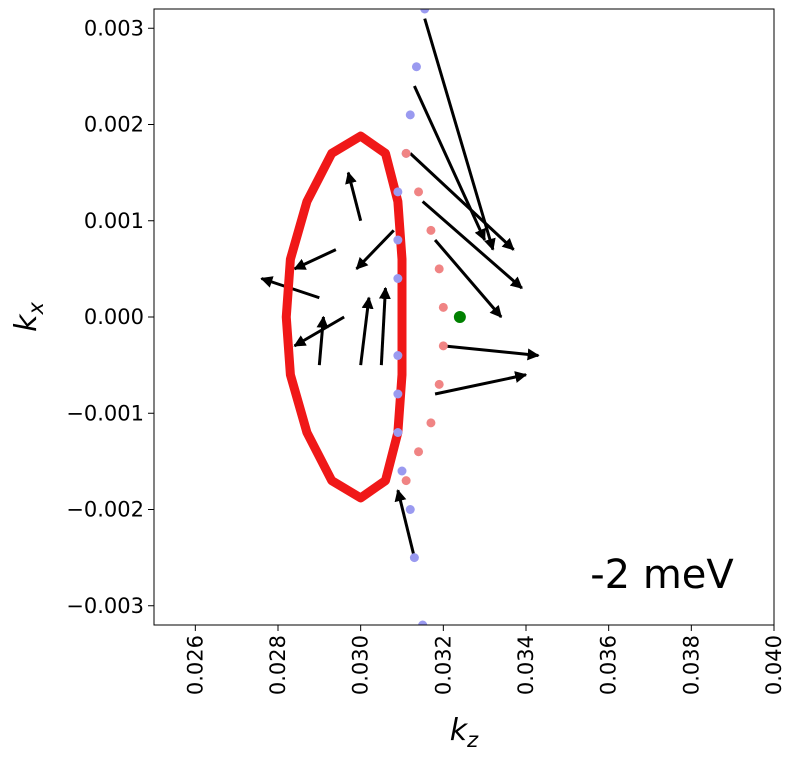 This screenshot has height=758, width=795. I want to click on point, so click(459, 317).